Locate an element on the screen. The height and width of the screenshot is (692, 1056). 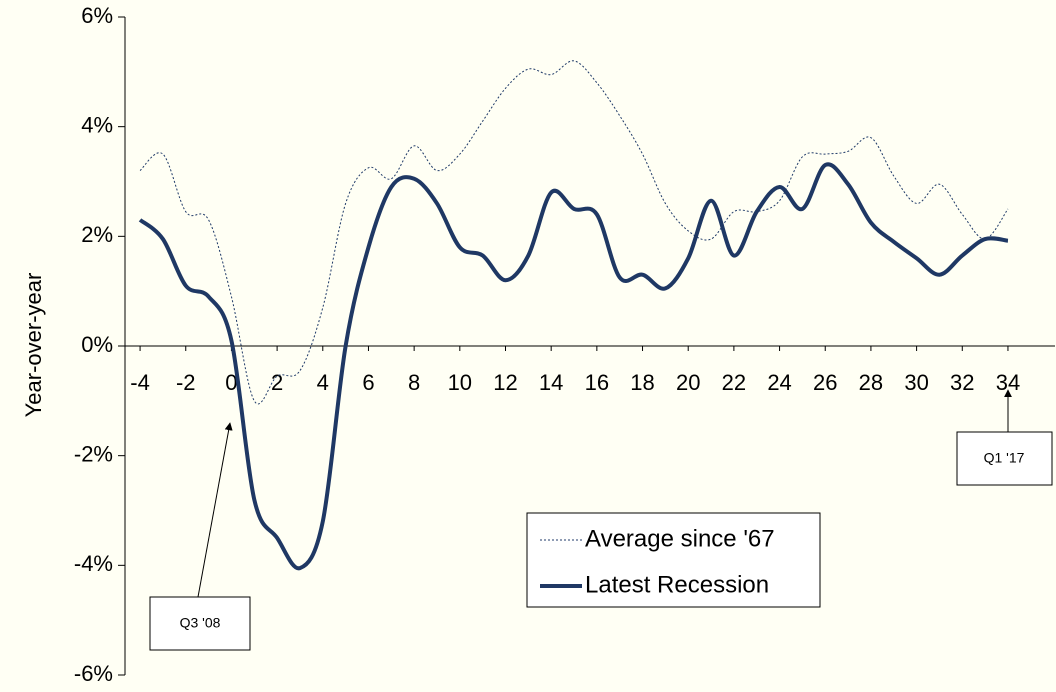
x-tick-label: -2 is located at coordinates (186, 382).